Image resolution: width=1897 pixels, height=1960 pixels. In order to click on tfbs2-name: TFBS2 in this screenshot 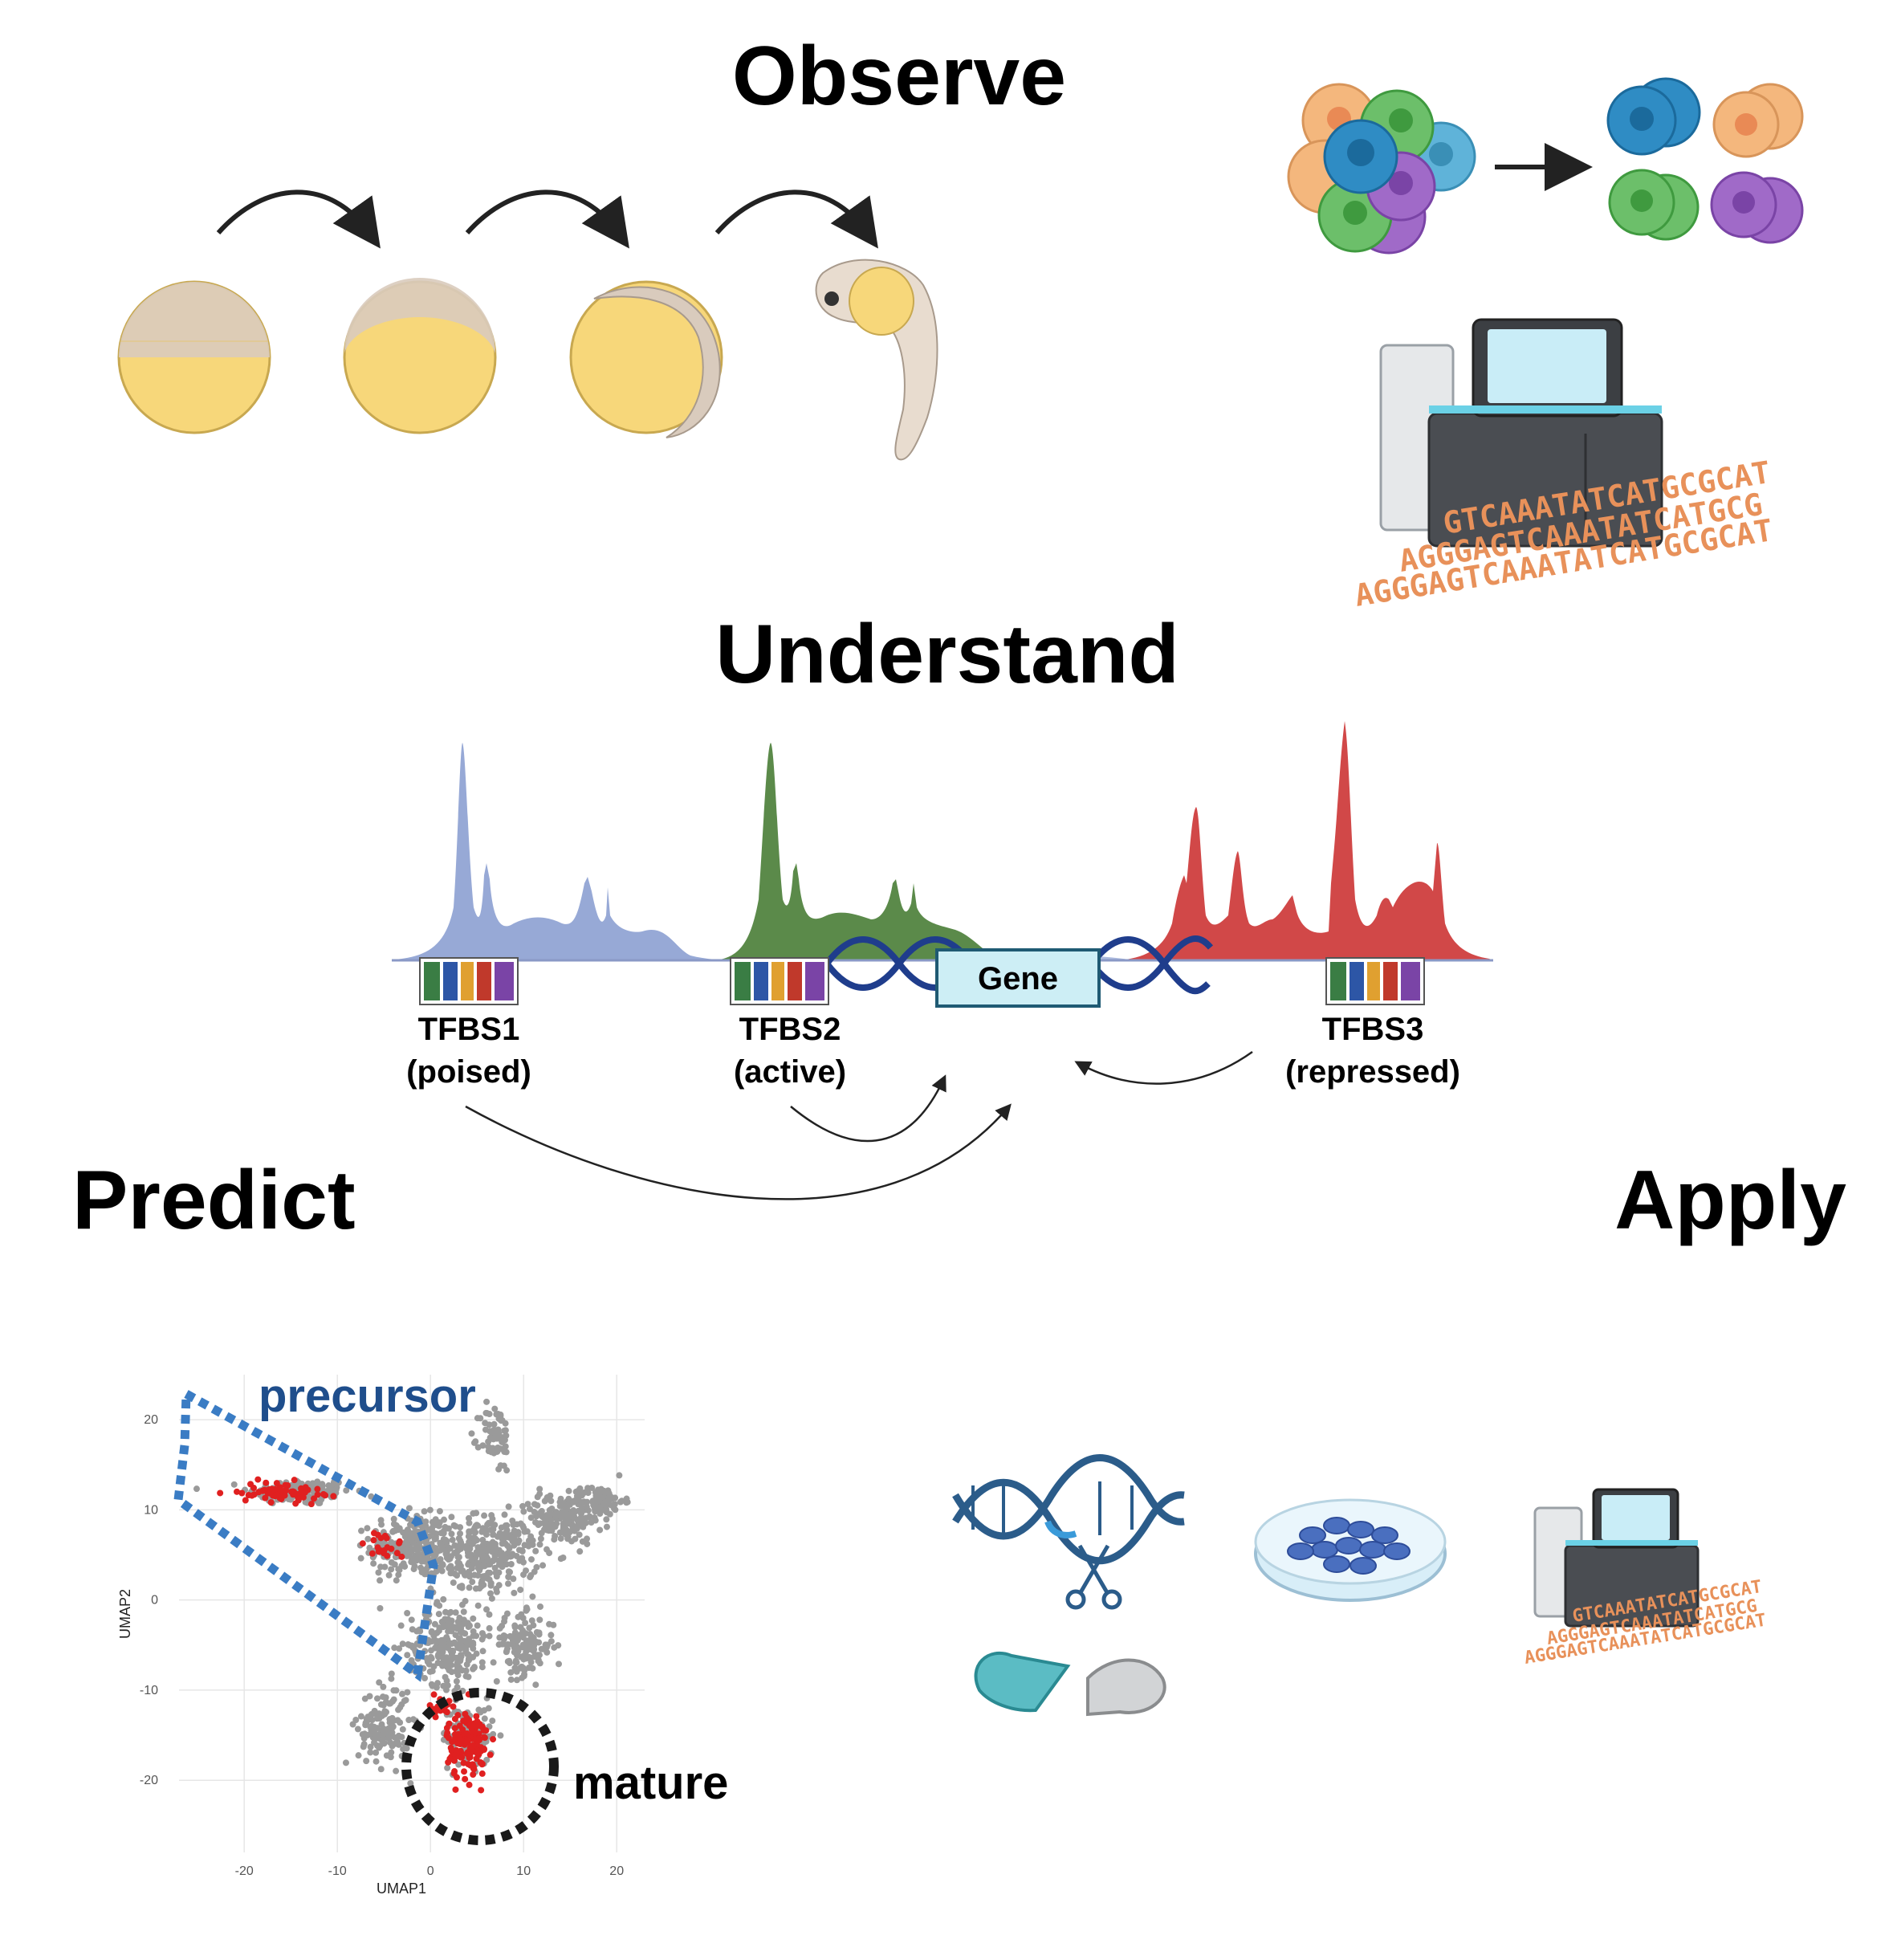, I will do `click(790, 1029)`.